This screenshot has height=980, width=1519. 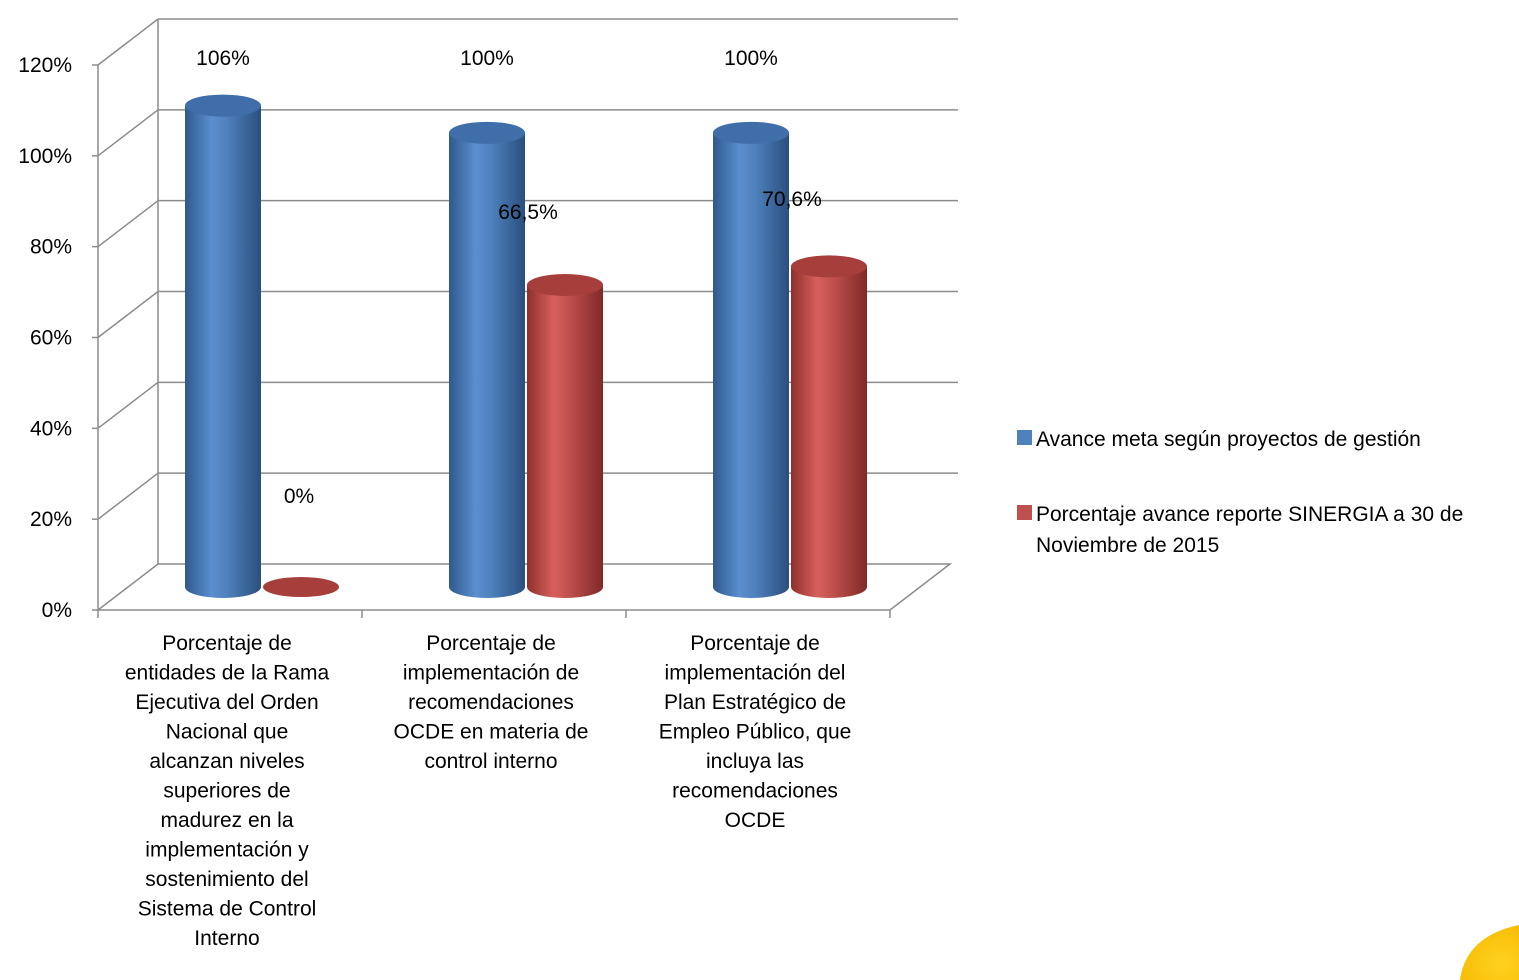 I want to click on legend-label-line: Noviembre de 2015, so click(x=1127, y=545).